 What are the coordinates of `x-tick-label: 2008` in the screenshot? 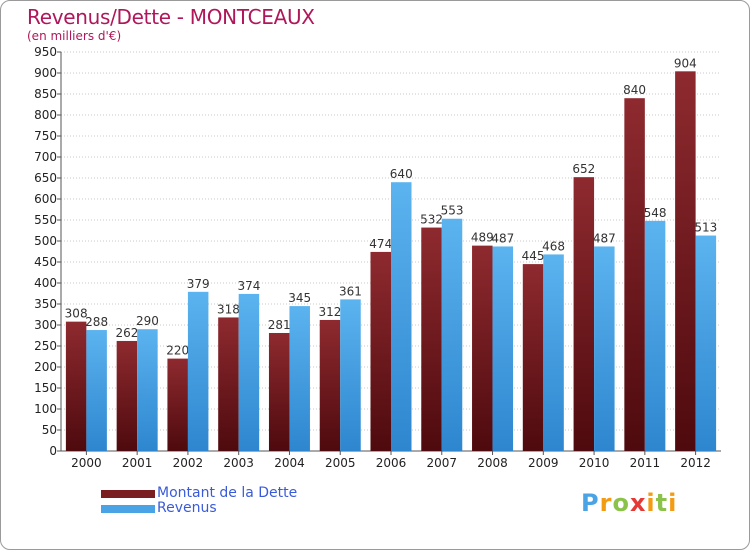 It's located at (492, 463).